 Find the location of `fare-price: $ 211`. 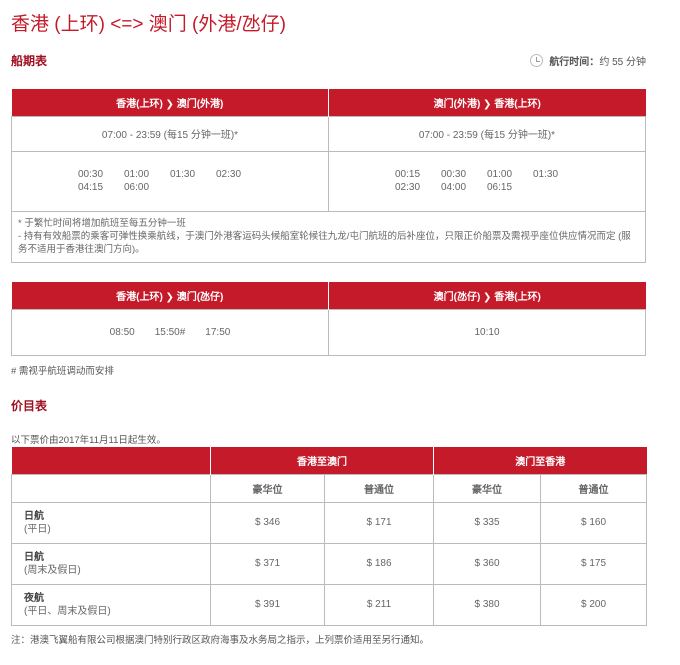

fare-price: $ 211 is located at coordinates (379, 604).